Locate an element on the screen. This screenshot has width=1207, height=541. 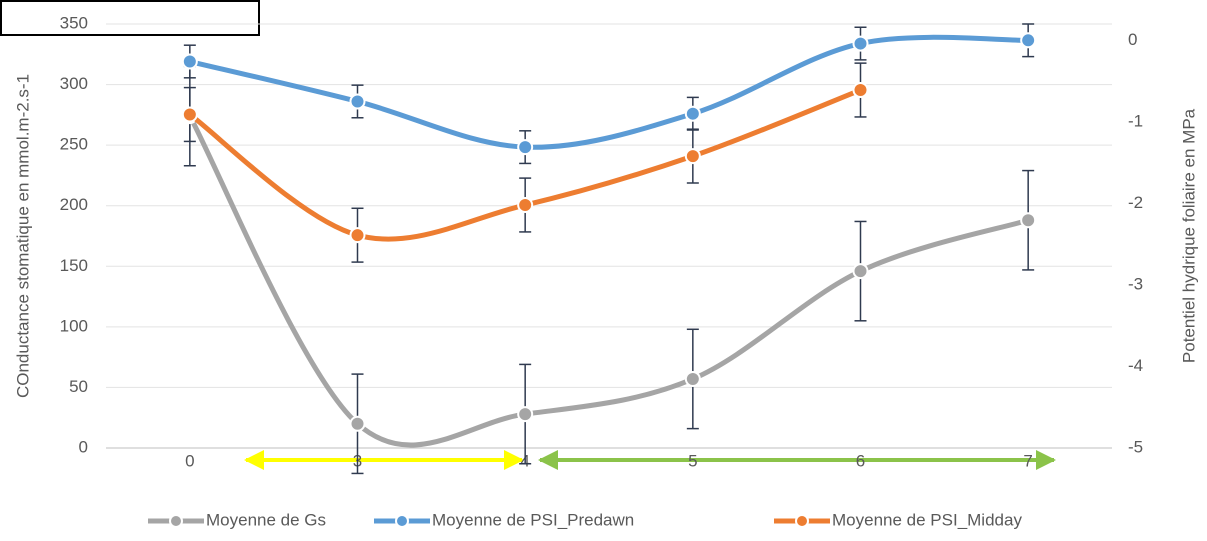
legend-label: Moyenne de PSI_Predawn is located at coordinates (533, 519).